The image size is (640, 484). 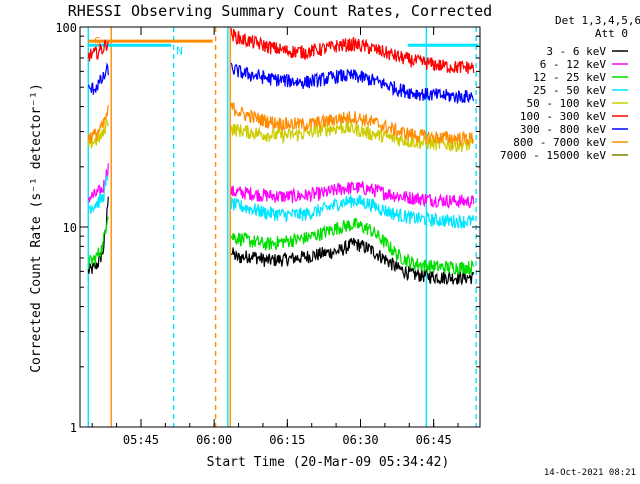 What do you see at coordinates (434, 440) in the screenshot?
I see `x-tick-label-4: 06:45` at bounding box center [434, 440].